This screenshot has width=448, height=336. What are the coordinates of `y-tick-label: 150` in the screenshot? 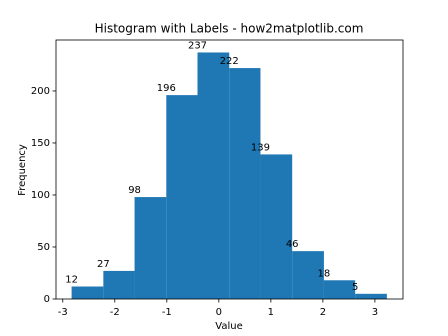 It's located at (40, 143).